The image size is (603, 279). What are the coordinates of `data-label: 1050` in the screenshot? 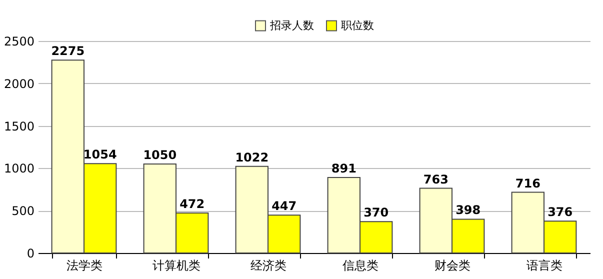 It's located at (160, 155).